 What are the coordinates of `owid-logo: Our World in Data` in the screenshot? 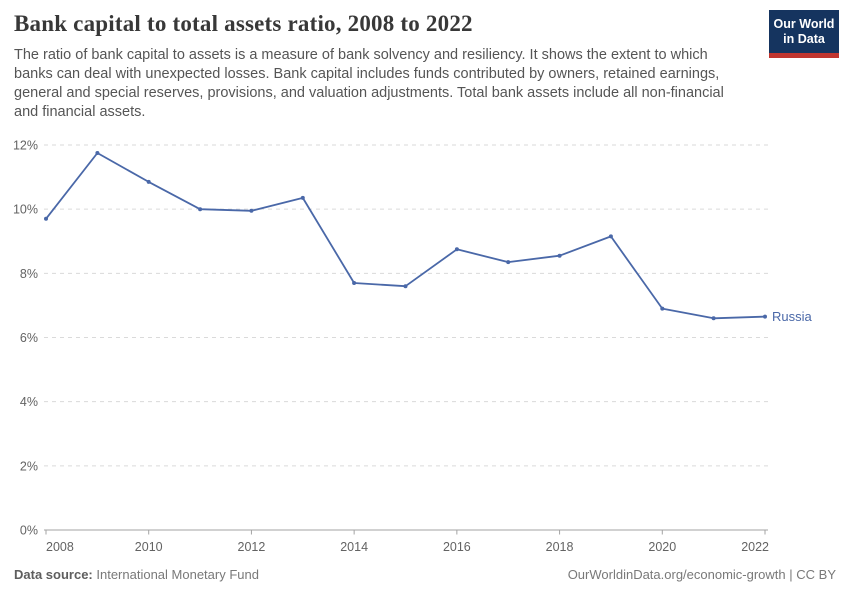 It's located at (804, 34).